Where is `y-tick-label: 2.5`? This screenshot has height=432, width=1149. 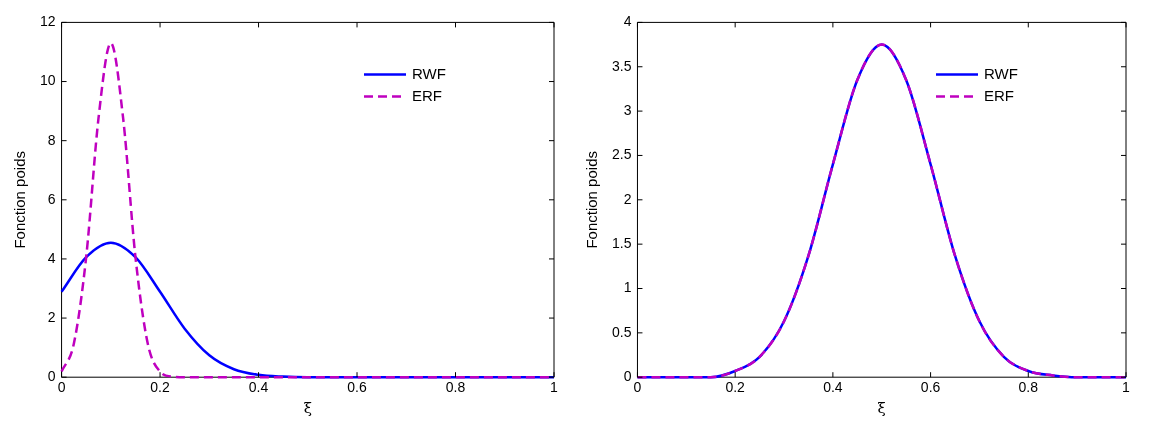 y-tick-label: 2.5 is located at coordinates (621, 154).